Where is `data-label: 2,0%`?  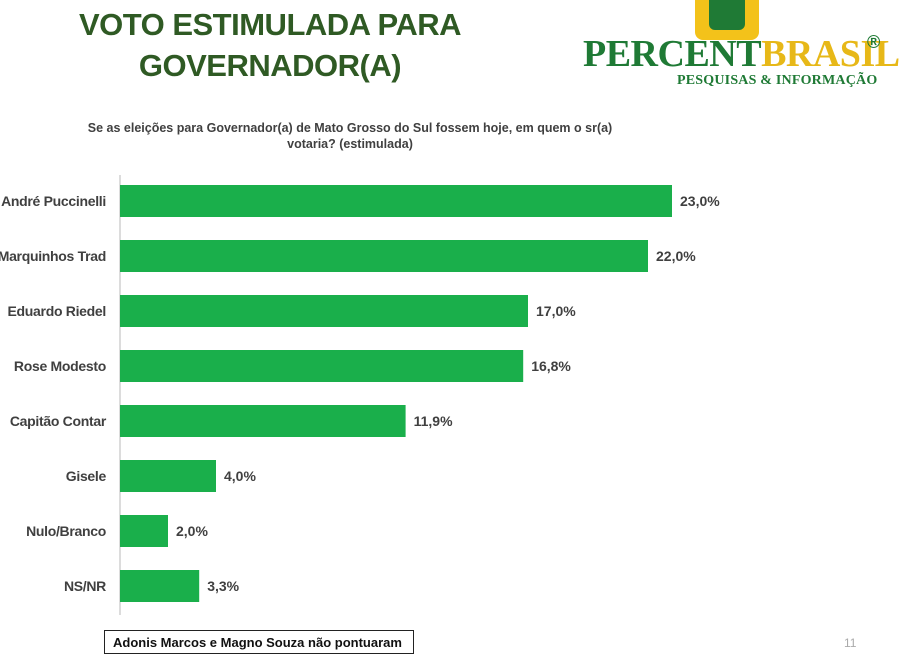 data-label: 2,0% is located at coordinates (192, 531).